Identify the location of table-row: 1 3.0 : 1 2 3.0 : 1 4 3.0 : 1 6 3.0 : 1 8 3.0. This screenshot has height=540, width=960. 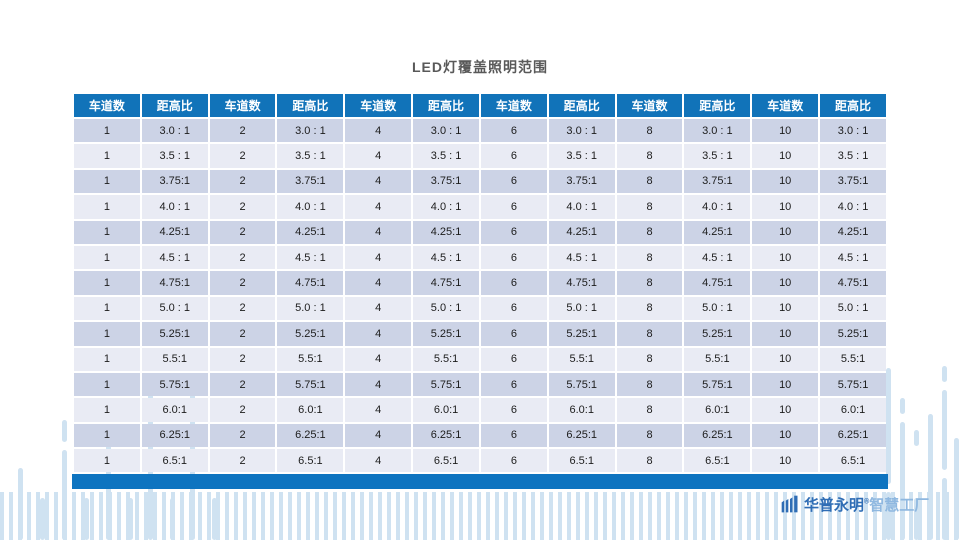
(480, 131).